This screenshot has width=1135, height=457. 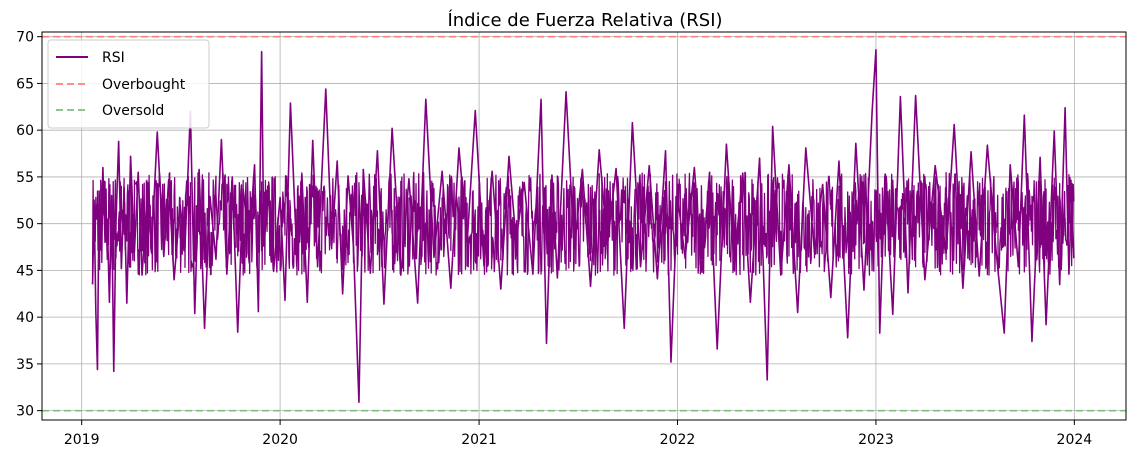 I want to click on y-axis: 30 35 40 45 50 55 60 65 70, so click(x=29, y=225).